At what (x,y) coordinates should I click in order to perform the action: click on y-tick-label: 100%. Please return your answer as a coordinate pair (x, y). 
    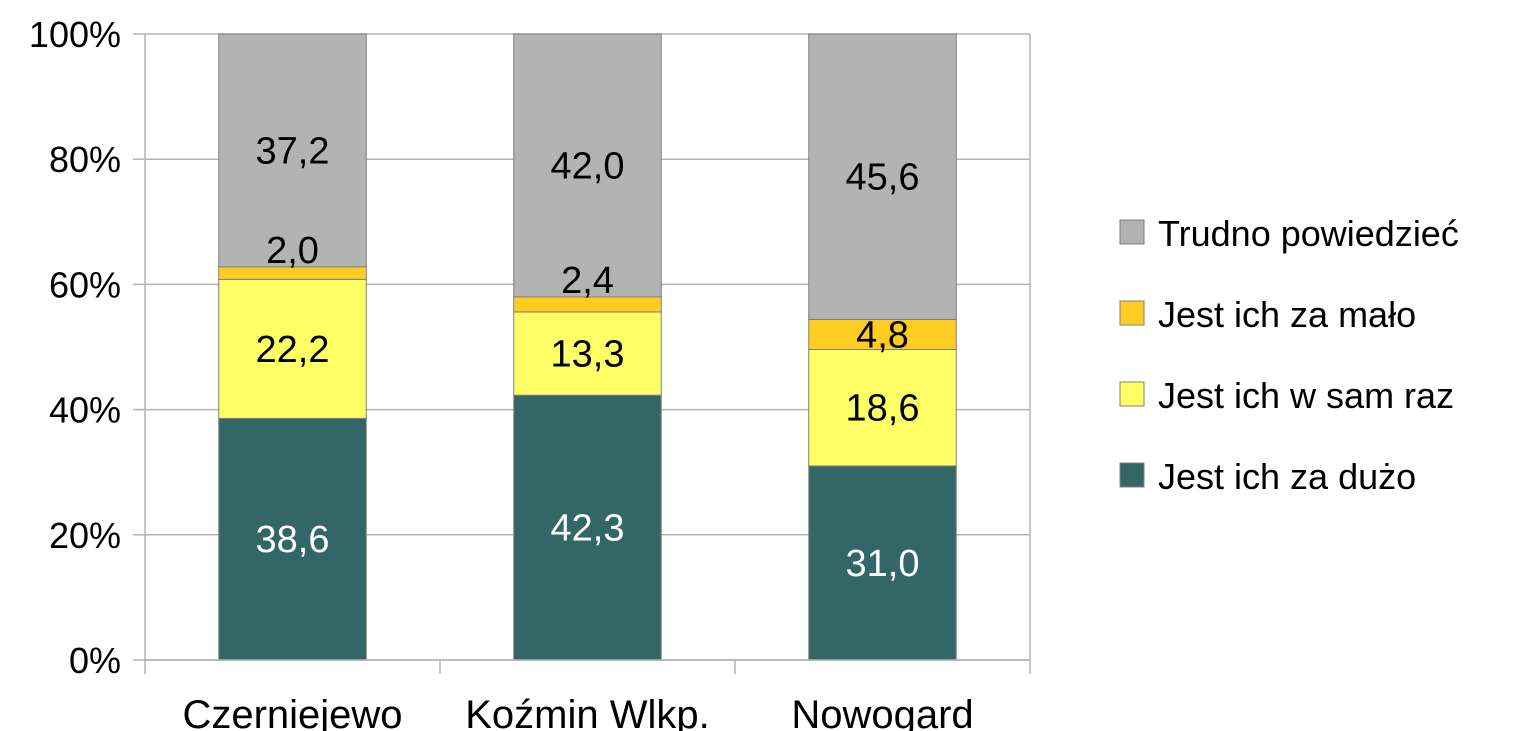
    Looking at the image, I should click on (75, 34).